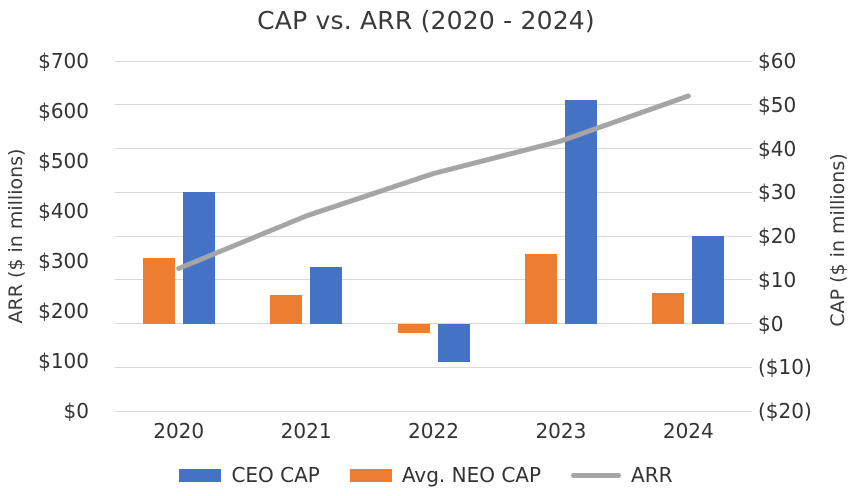 This screenshot has height=496, width=852. What do you see at coordinates (652, 475) in the screenshot?
I see `legend-label: ARR` at bounding box center [652, 475].